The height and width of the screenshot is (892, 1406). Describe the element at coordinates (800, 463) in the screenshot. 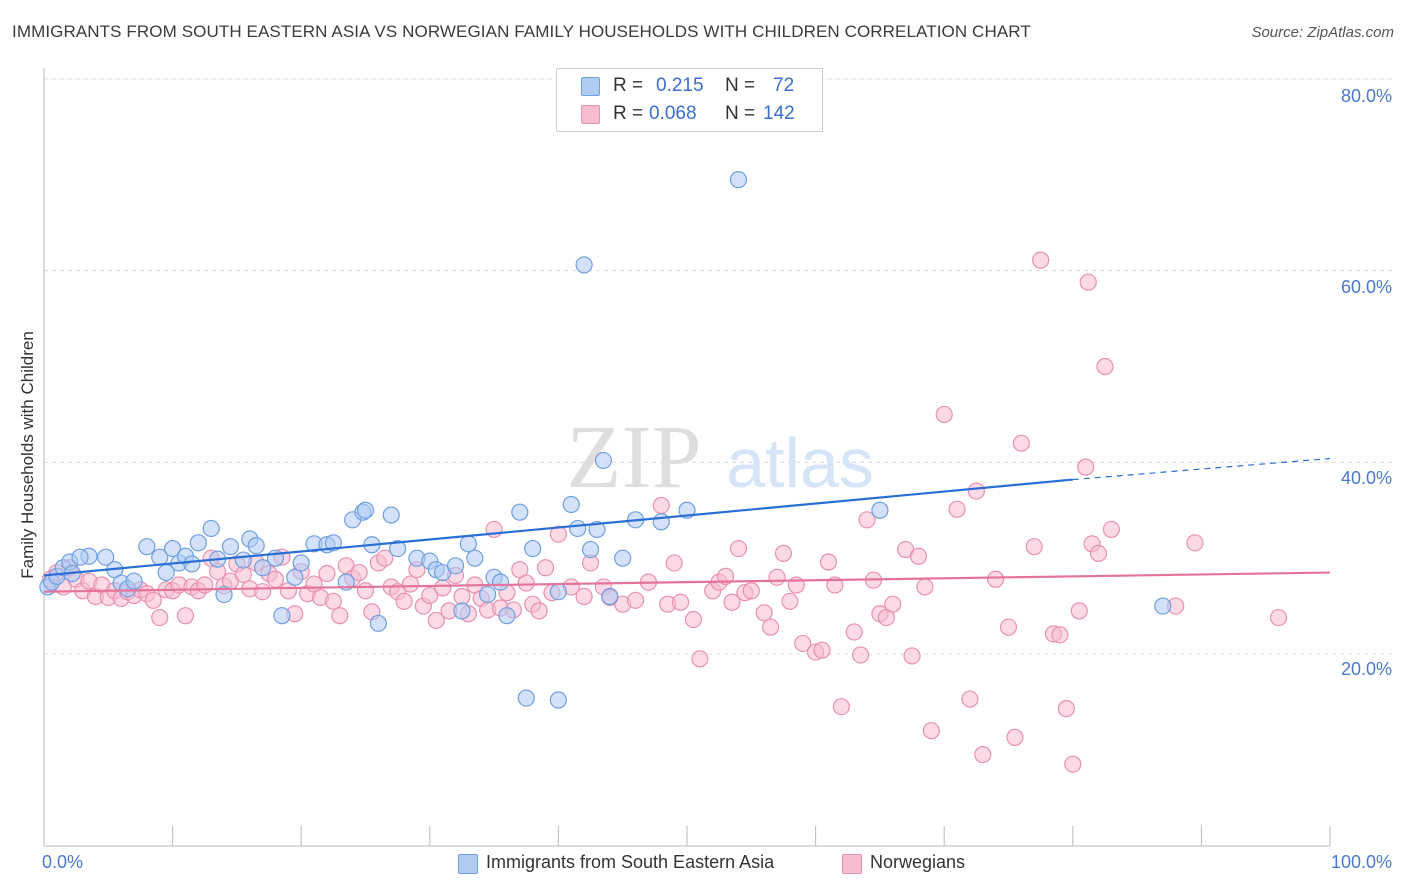

I see `watermark-atlas: atlas` at that location.